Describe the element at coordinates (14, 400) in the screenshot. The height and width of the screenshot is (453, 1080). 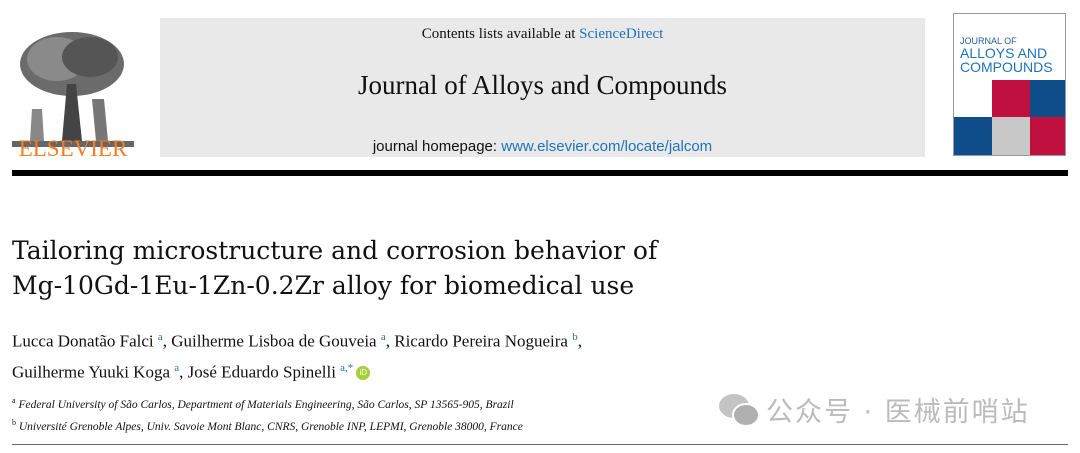
I see `affiliation-key: a` at that location.